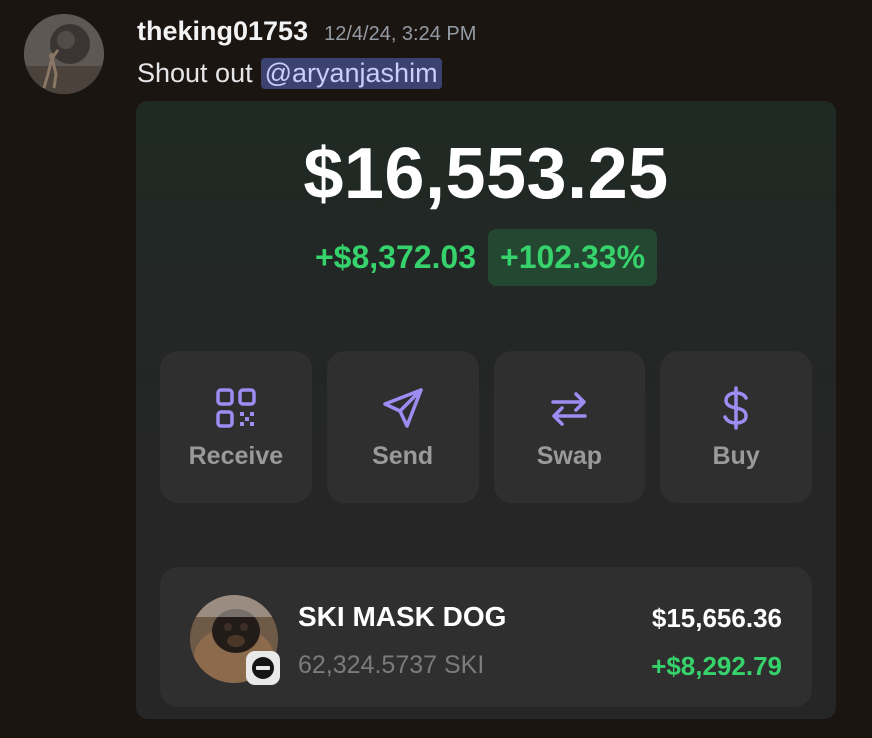  What do you see at coordinates (391, 665) in the screenshot?
I see `token-quantity: 62,324.5737 SKI` at bounding box center [391, 665].